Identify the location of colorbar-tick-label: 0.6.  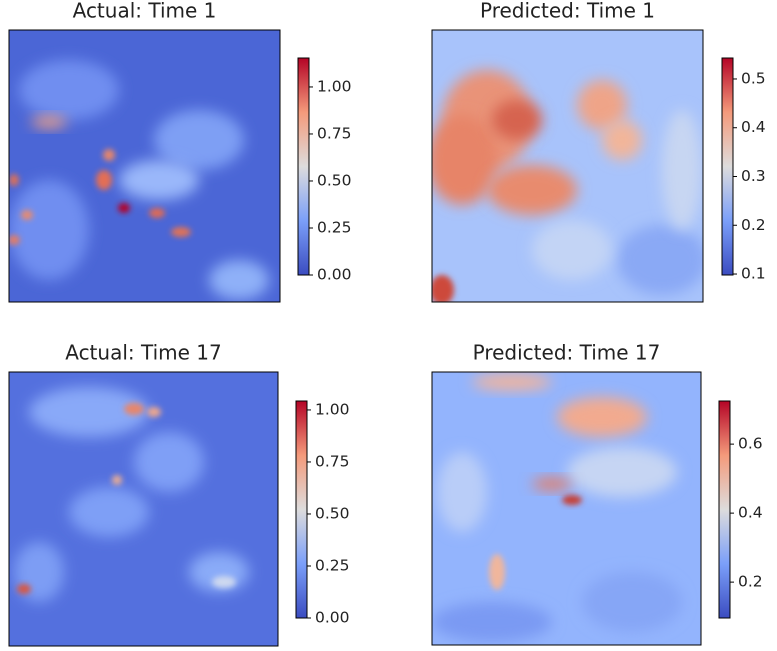
(750, 444).